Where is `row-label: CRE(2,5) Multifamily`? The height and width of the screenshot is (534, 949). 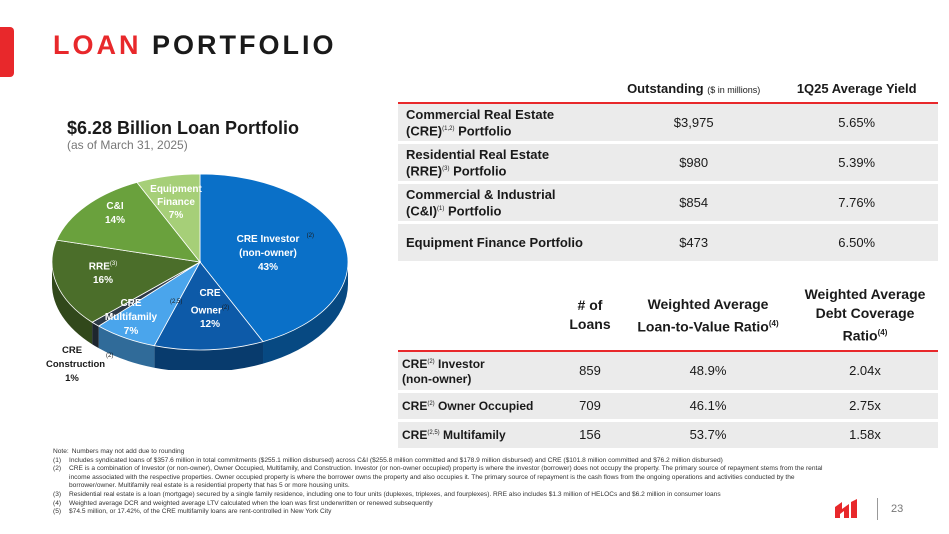
row-label: CRE(2,5) Multifamily is located at coordinates (477, 435).